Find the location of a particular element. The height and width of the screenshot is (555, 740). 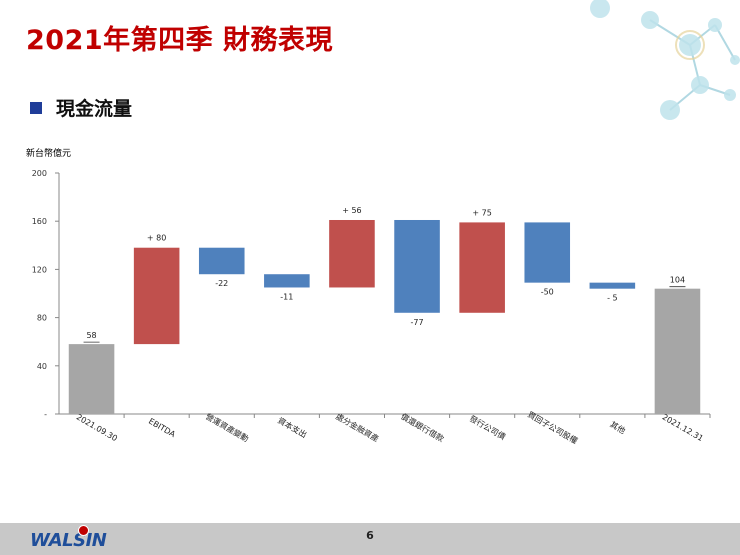

value-label: - 5 is located at coordinates (612, 298).